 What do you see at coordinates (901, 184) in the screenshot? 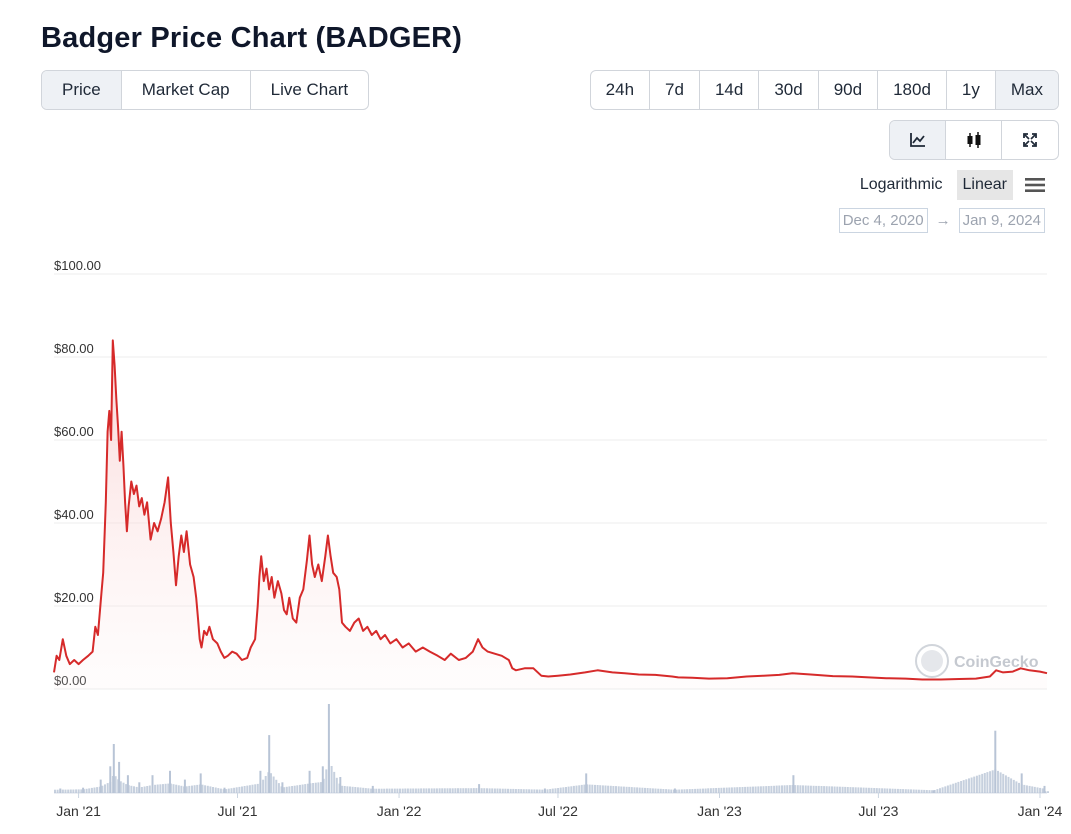
I see `scale-logarithmic: Logarithmic` at bounding box center [901, 184].